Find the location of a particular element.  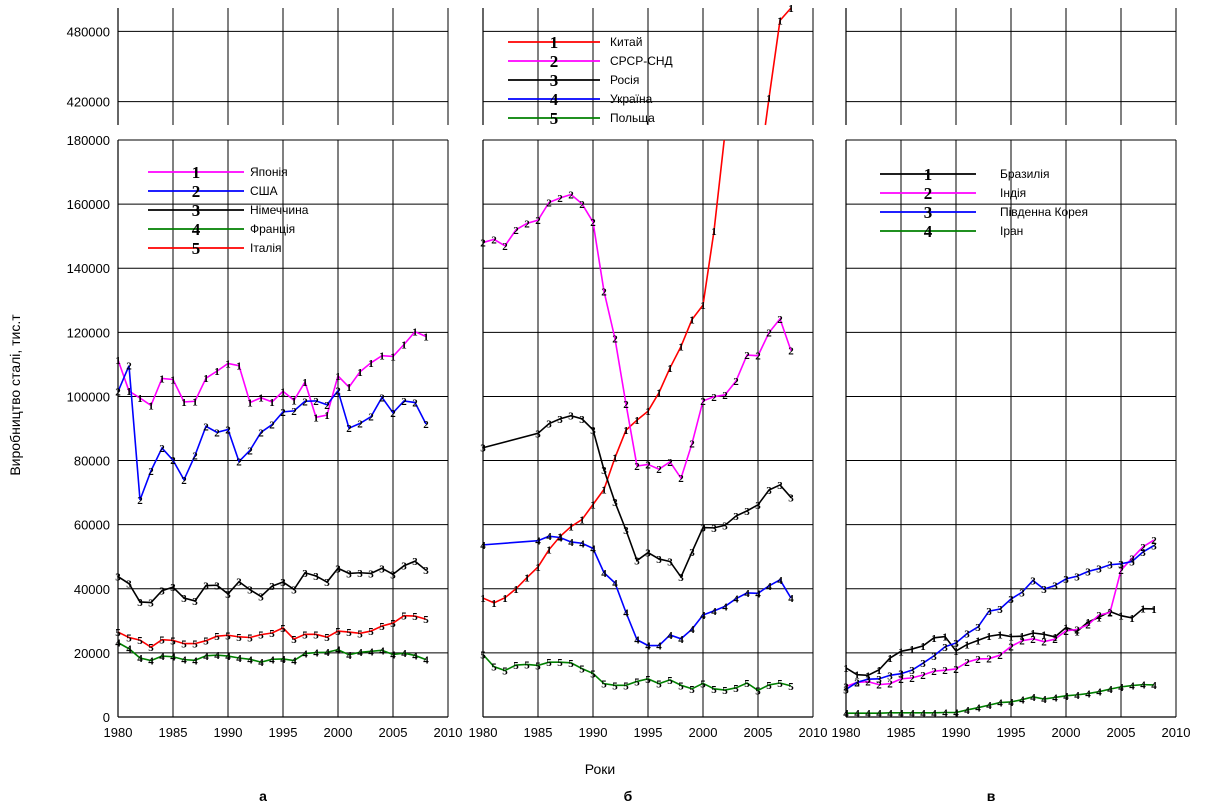

y-tick-label: 20000 is located at coordinates (92, 653).